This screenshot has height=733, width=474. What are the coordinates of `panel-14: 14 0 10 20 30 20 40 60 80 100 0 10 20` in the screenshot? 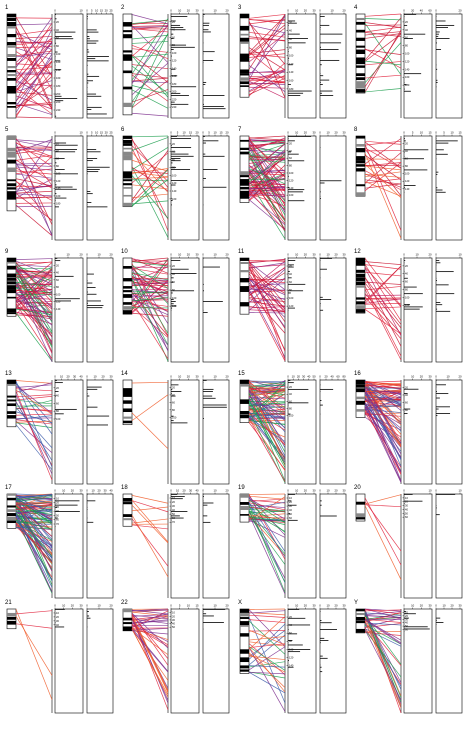 It's located at (175, 428).